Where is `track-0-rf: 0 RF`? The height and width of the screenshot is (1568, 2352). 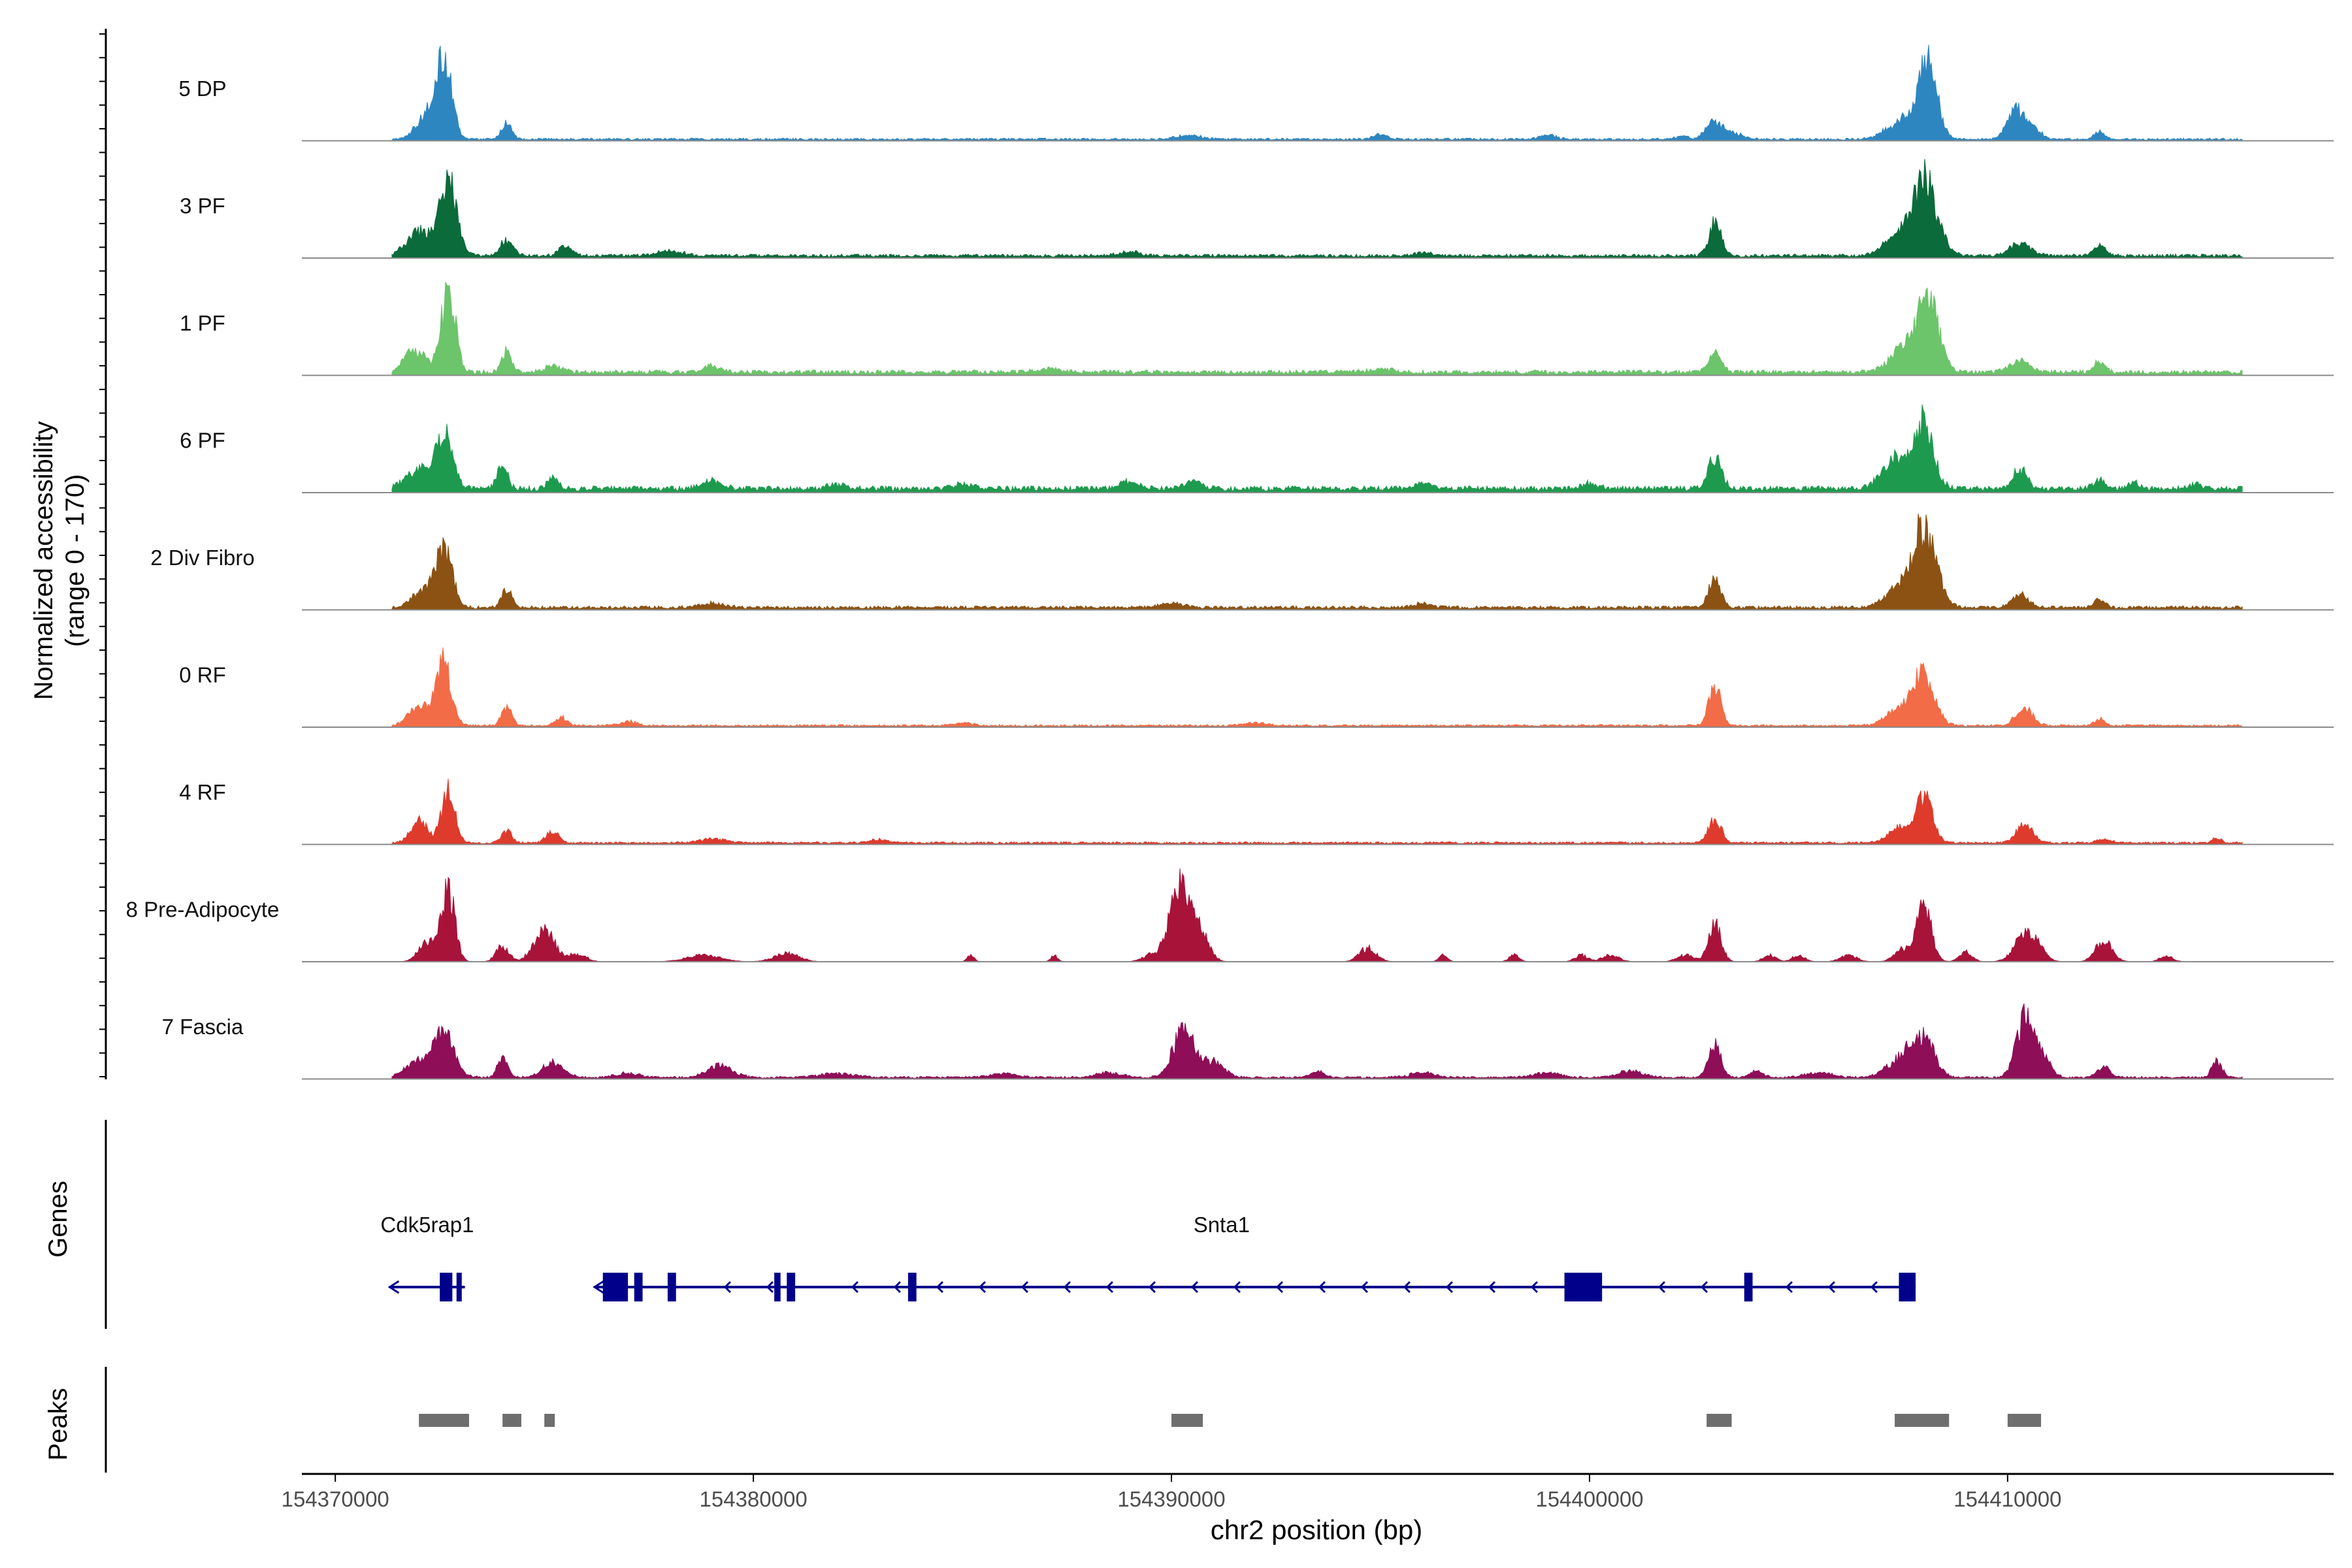 track-0-rf: 0 RF is located at coordinates (1256, 687).